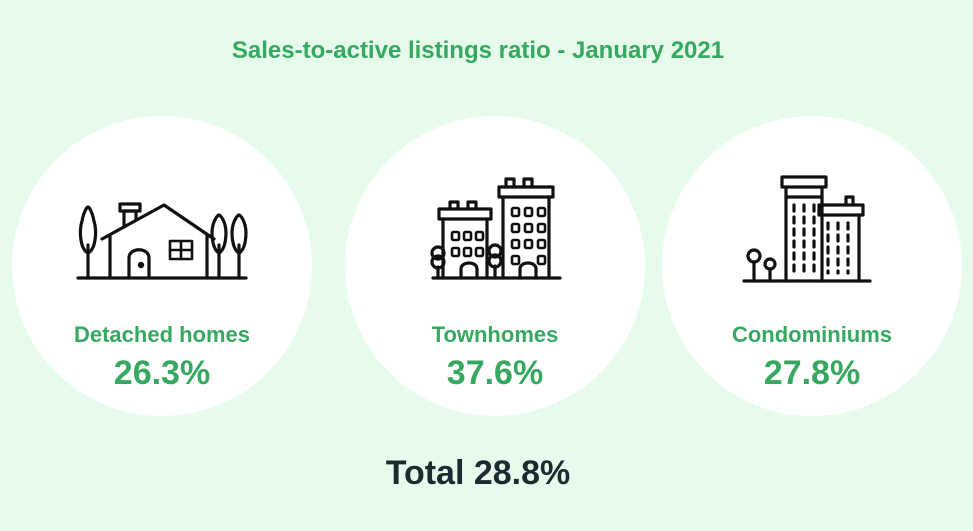  I want to click on total-ratio: Total 28.8%, so click(478, 473).